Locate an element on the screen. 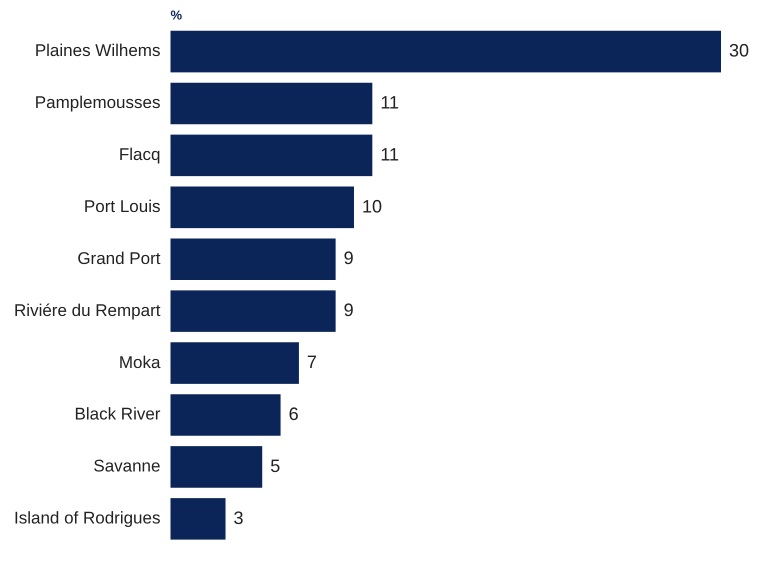 The image size is (761, 565). data-label: 10 is located at coordinates (372, 206).